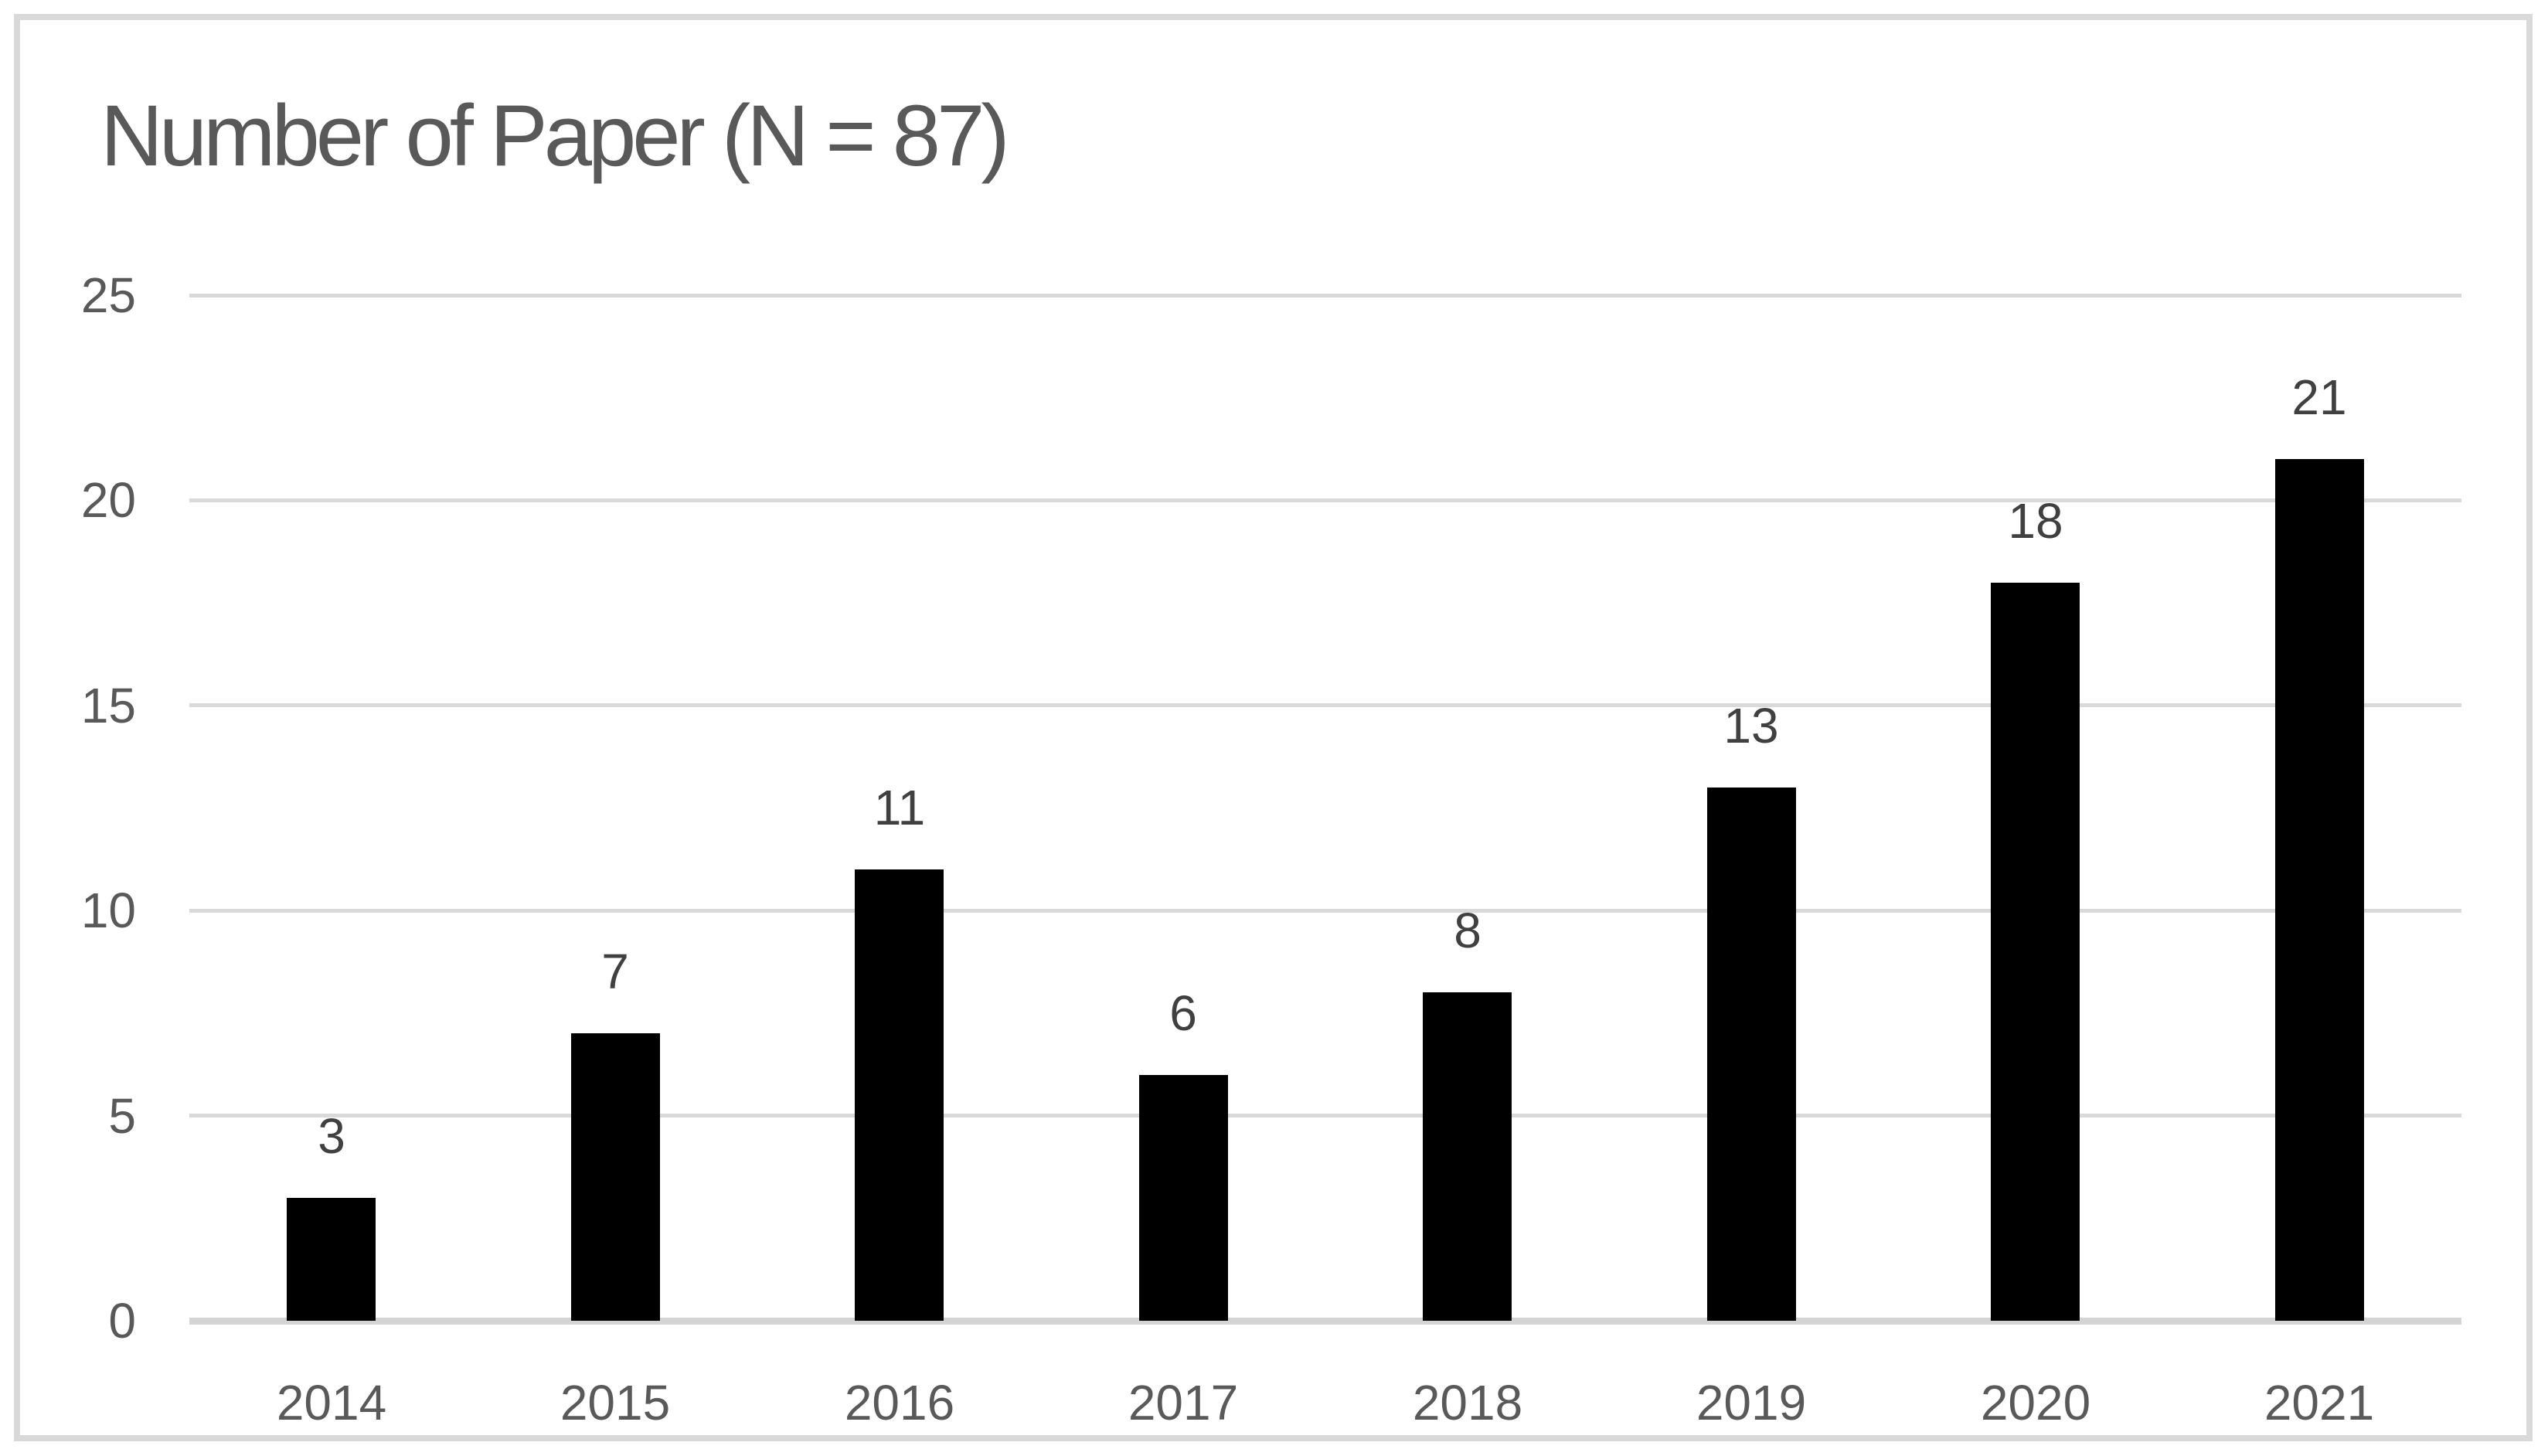 This screenshot has height=1456, width=2548. I want to click on data-label-2014: 3, so click(332, 1136).